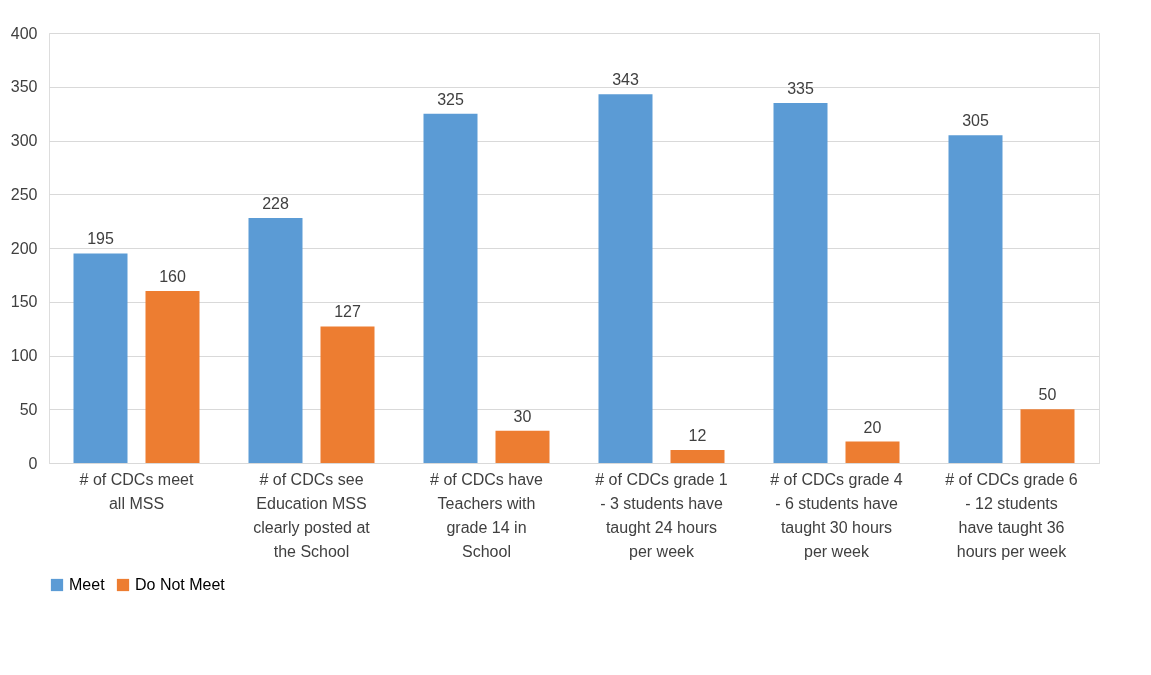 Image resolution: width=1151 pixels, height=675 pixels. What do you see at coordinates (87, 584) in the screenshot?
I see `legend-label: Meet` at bounding box center [87, 584].